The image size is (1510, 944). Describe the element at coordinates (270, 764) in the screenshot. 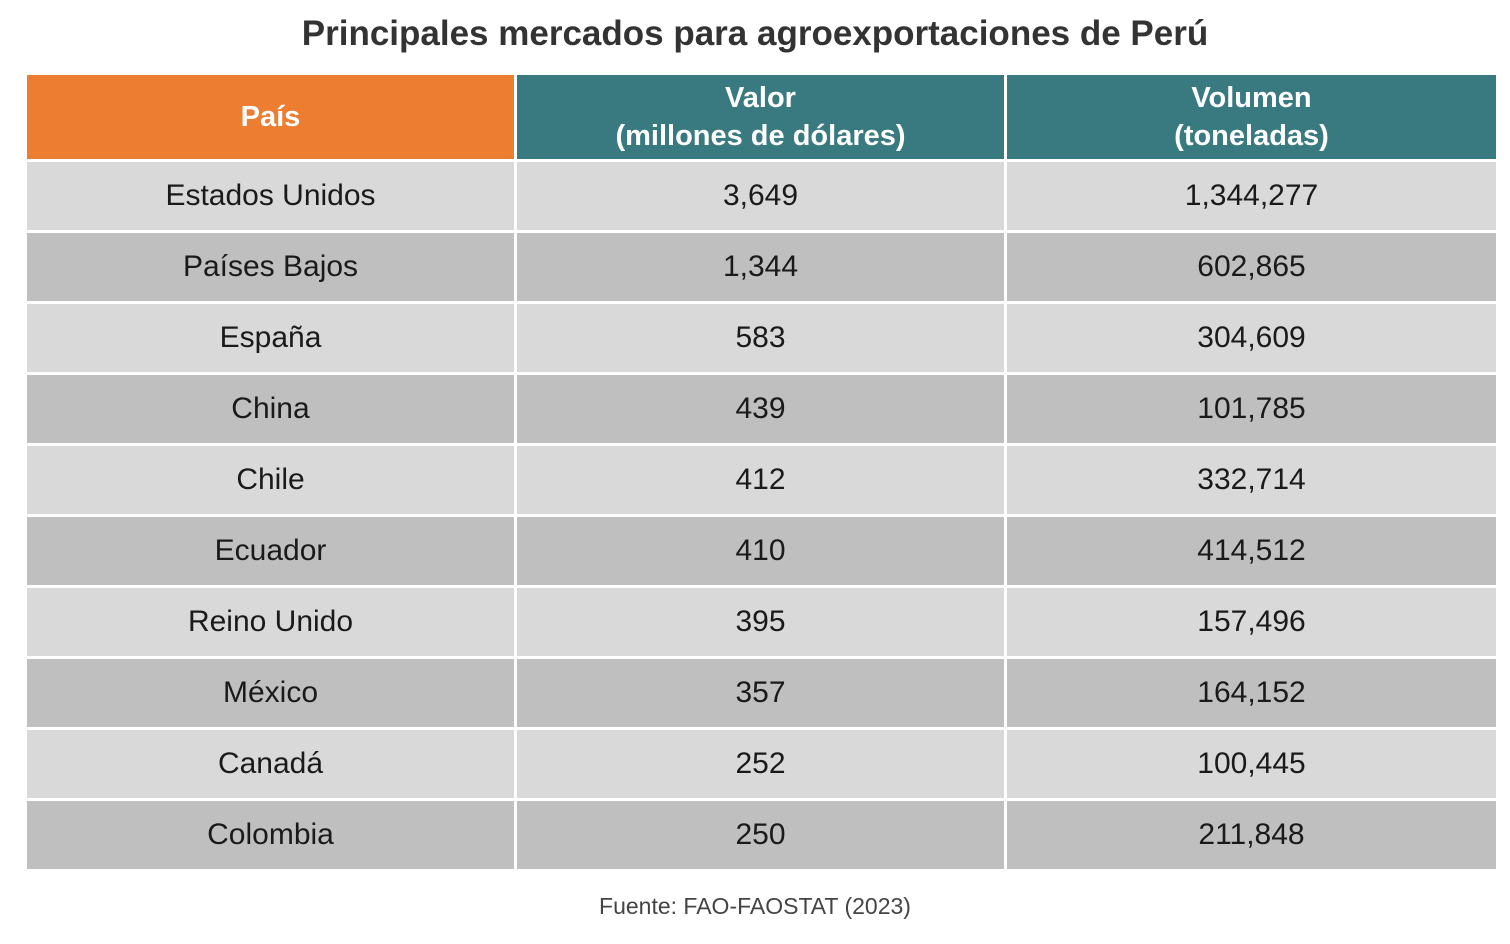

I see `pais-cell: Canadá` at that location.